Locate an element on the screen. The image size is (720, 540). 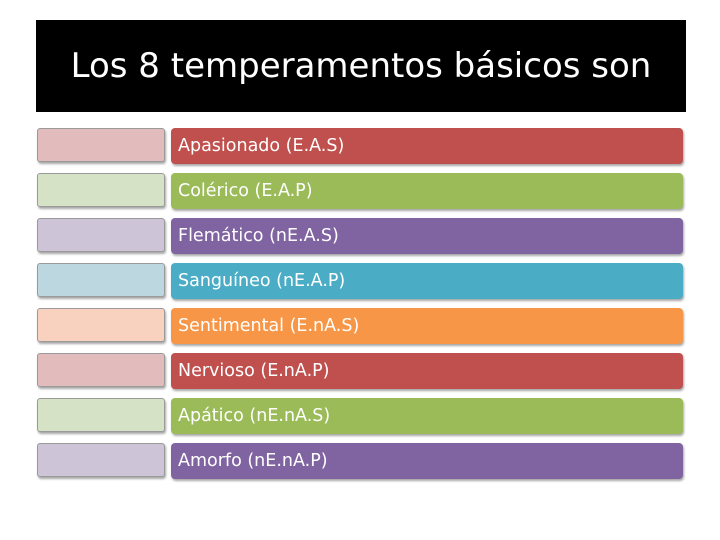
list-item: Sanguíneo (nE.A.P) is located at coordinates (360, 281).